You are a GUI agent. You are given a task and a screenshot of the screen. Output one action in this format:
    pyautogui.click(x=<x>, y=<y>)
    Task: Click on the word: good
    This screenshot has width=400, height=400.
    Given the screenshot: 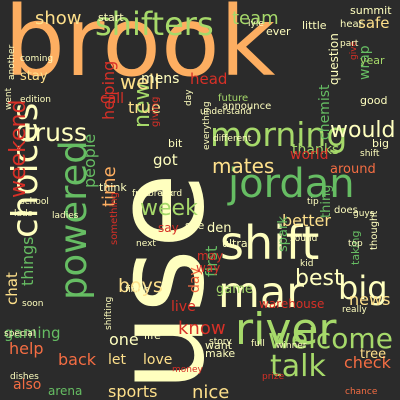 What is the action you would take?
    pyautogui.click(x=374, y=100)
    